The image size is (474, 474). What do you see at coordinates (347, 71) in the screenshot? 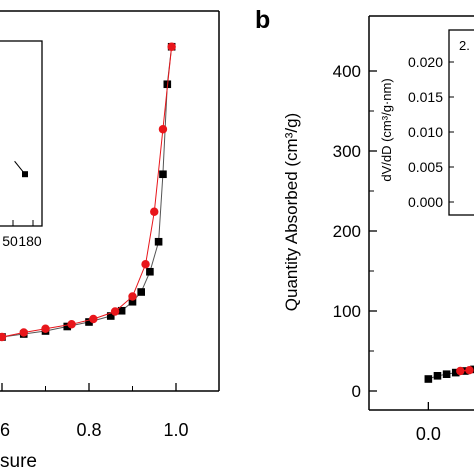
I see `panel-b-y-tick-label-4: 400` at bounding box center [347, 71].